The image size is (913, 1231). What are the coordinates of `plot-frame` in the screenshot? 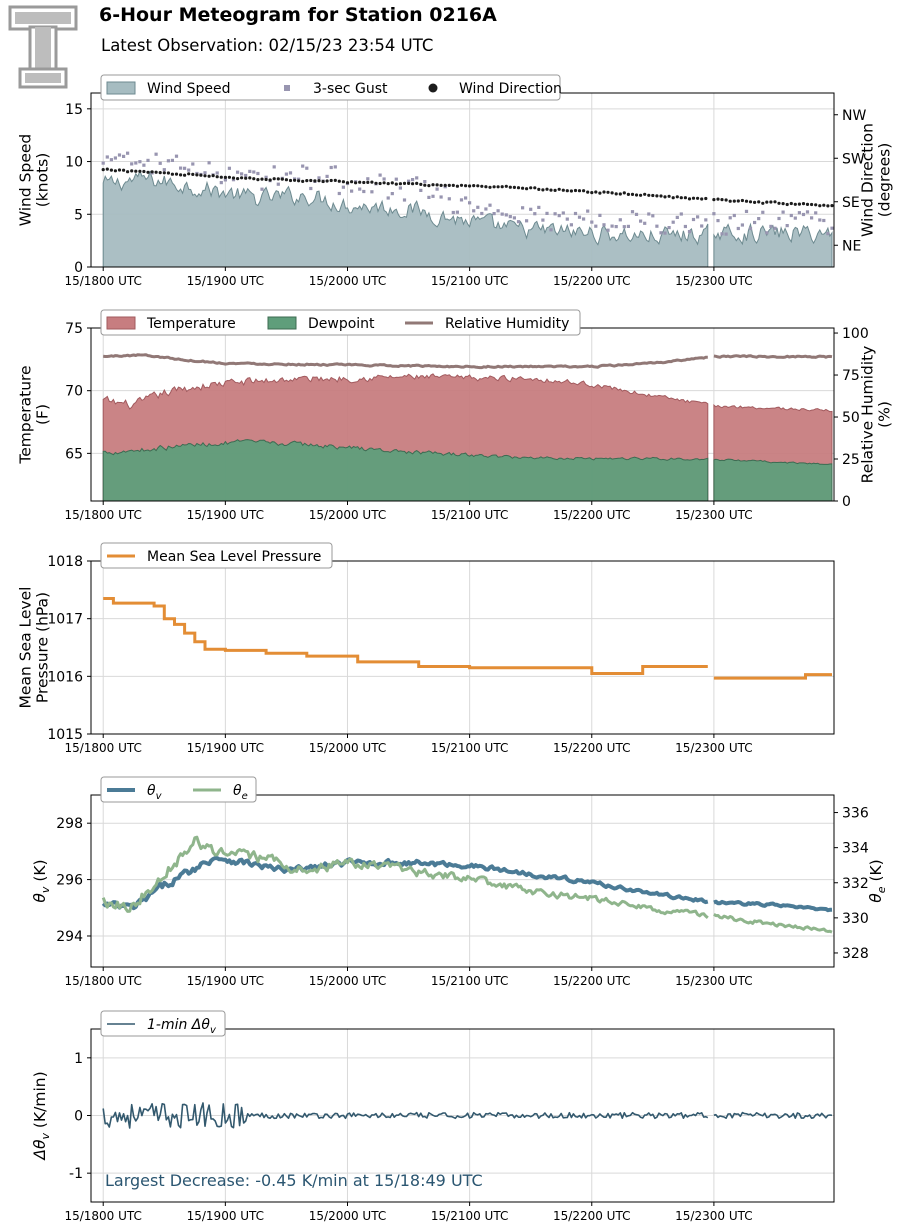 It's located at (462, 881).